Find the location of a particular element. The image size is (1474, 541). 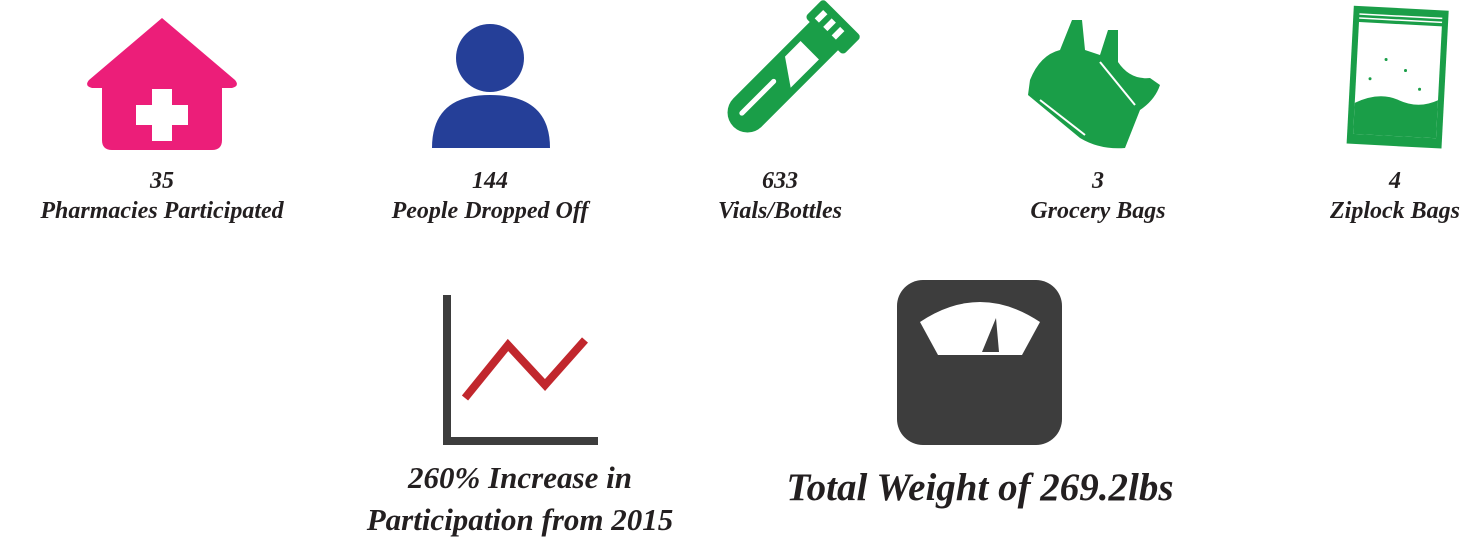

increase-line: 260% Increase in is located at coordinates (519, 477).